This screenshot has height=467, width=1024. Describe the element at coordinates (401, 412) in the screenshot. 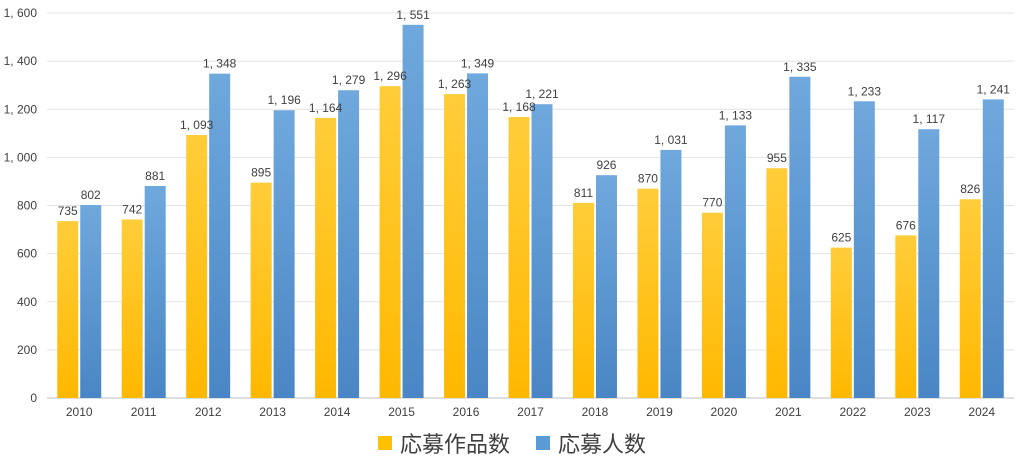

I see `x-tick-label: 2015` at that location.